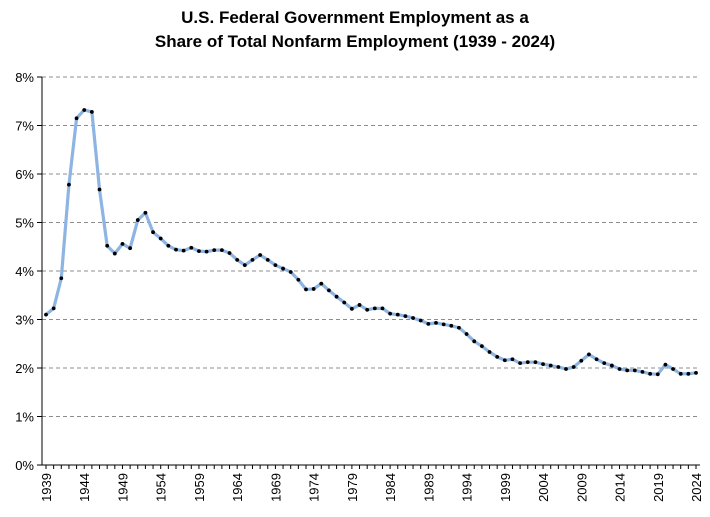  Describe the element at coordinates (581, 487) in the screenshot. I see `x-tick-label: 2009` at that location.